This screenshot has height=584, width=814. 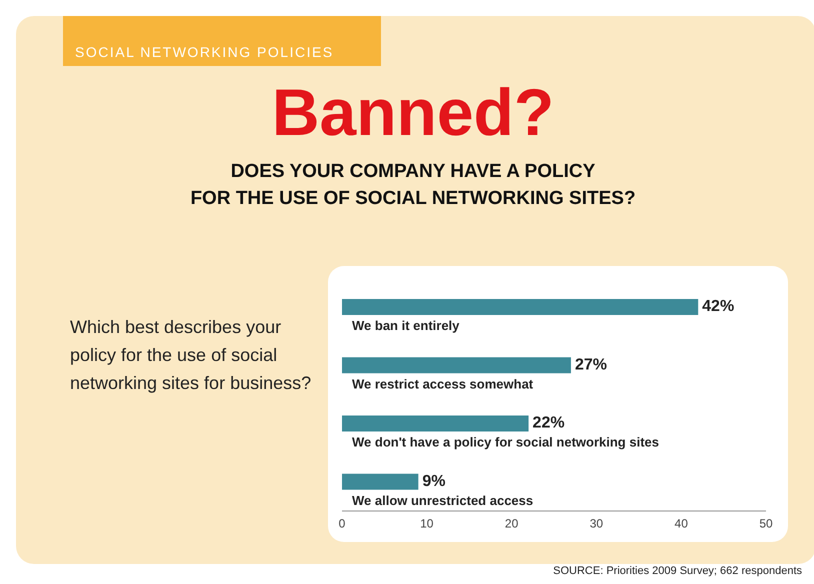 I want to click on x-tick-label: 50, so click(x=766, y=523).